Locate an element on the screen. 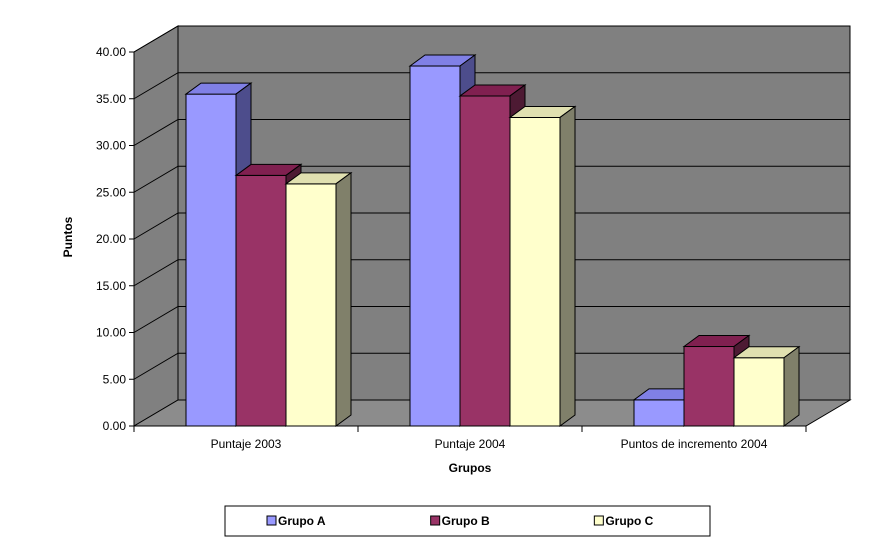  y-tick-label: 35.00 is located at coordinates (111, 99).